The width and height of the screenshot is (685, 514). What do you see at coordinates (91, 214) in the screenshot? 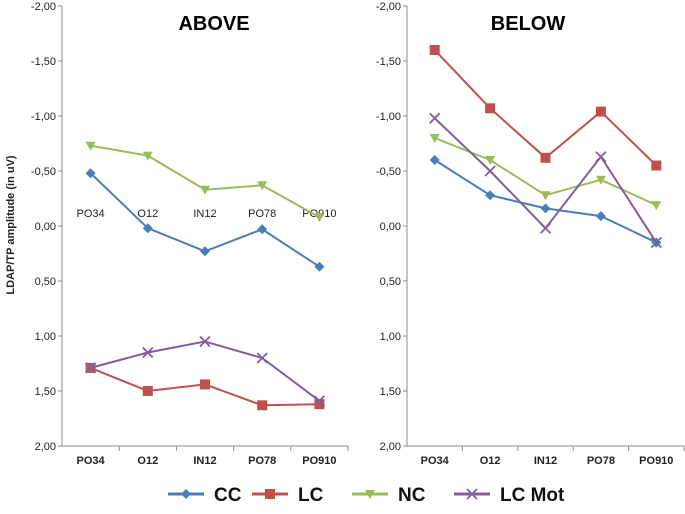
I see `inline-category-label: PO34` at bounding box center [91, 214].